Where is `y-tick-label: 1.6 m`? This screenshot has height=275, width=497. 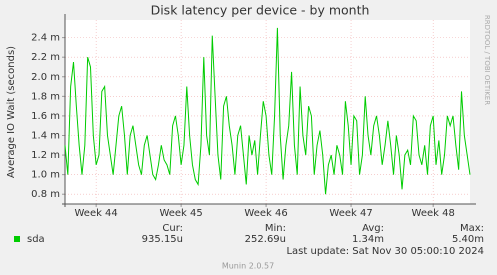 y-tick-label: 1.6 m is located at coordinates (45, 116).